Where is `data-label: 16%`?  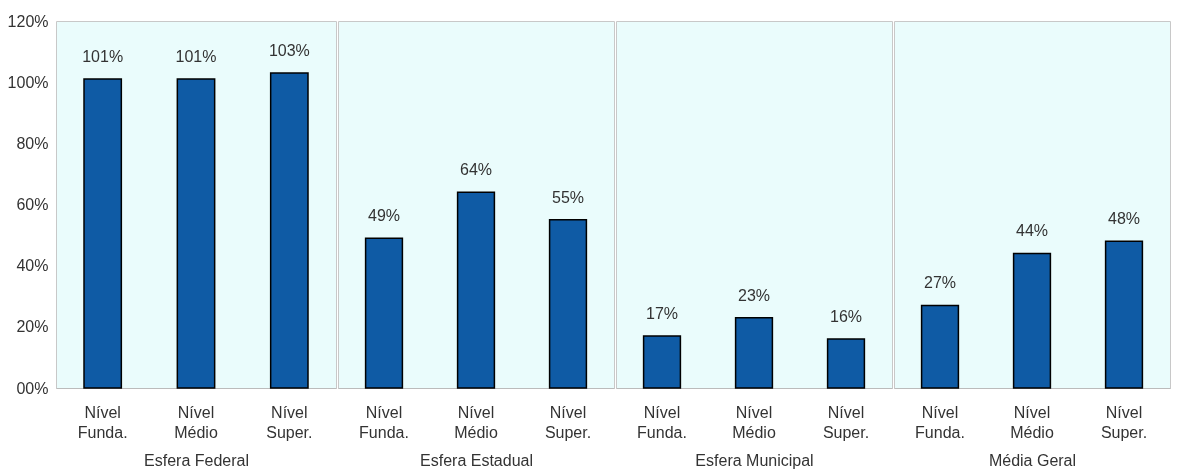 data-label: 16% is located at coordinates (846, 317).